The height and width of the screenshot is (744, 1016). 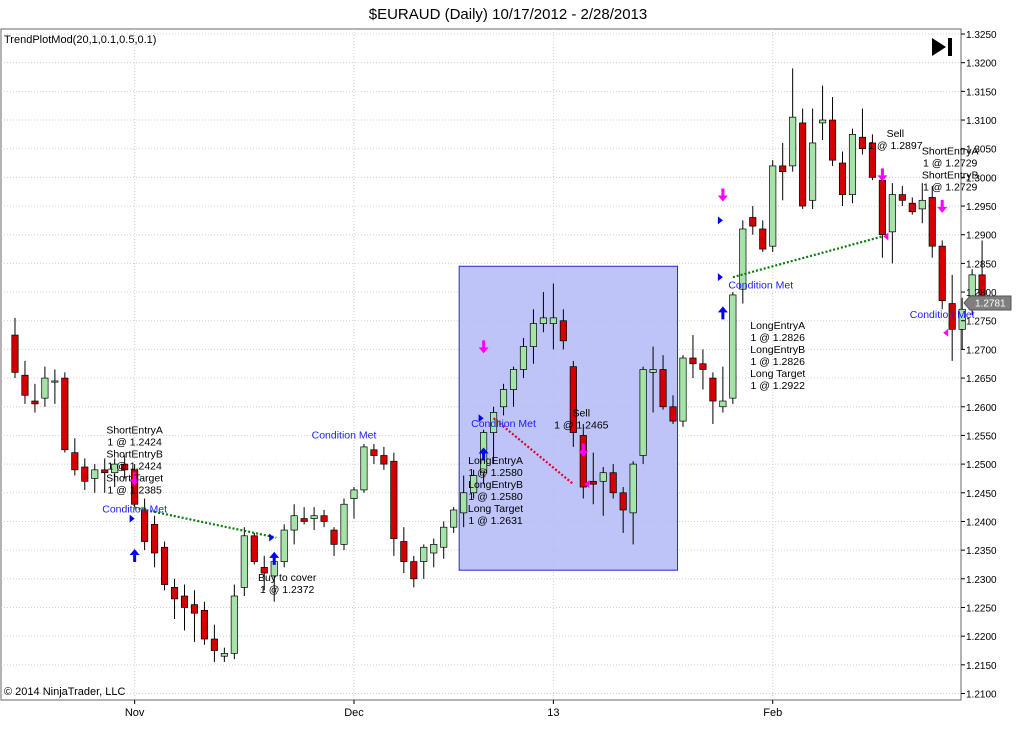 What do you see at coordinates (453, 709) in the screenshot?
I see `x-axis: Nov Dec 13 Feb` at bounding box center [453, 709].